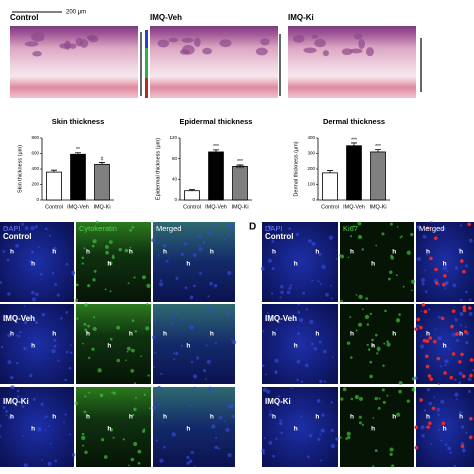 The image size is (474, 474). I want to click on column-label: Ki67, so click(350, 228).